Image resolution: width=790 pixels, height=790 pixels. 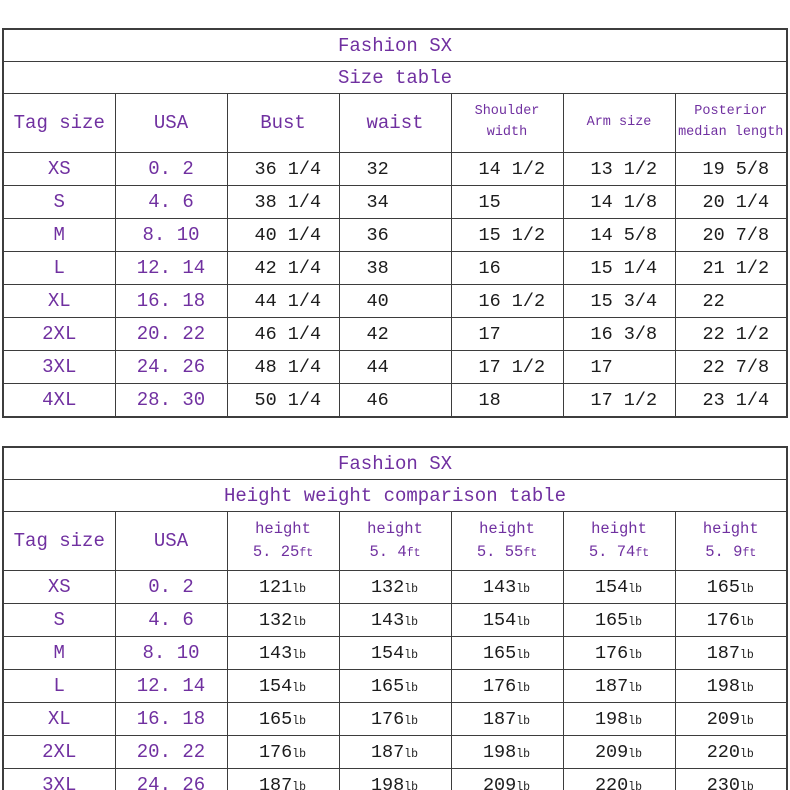 I want to click on table-row: S 4. 6 38 1/4 34 15 14 1/8 20 1/4, so click(x=395, y=202).